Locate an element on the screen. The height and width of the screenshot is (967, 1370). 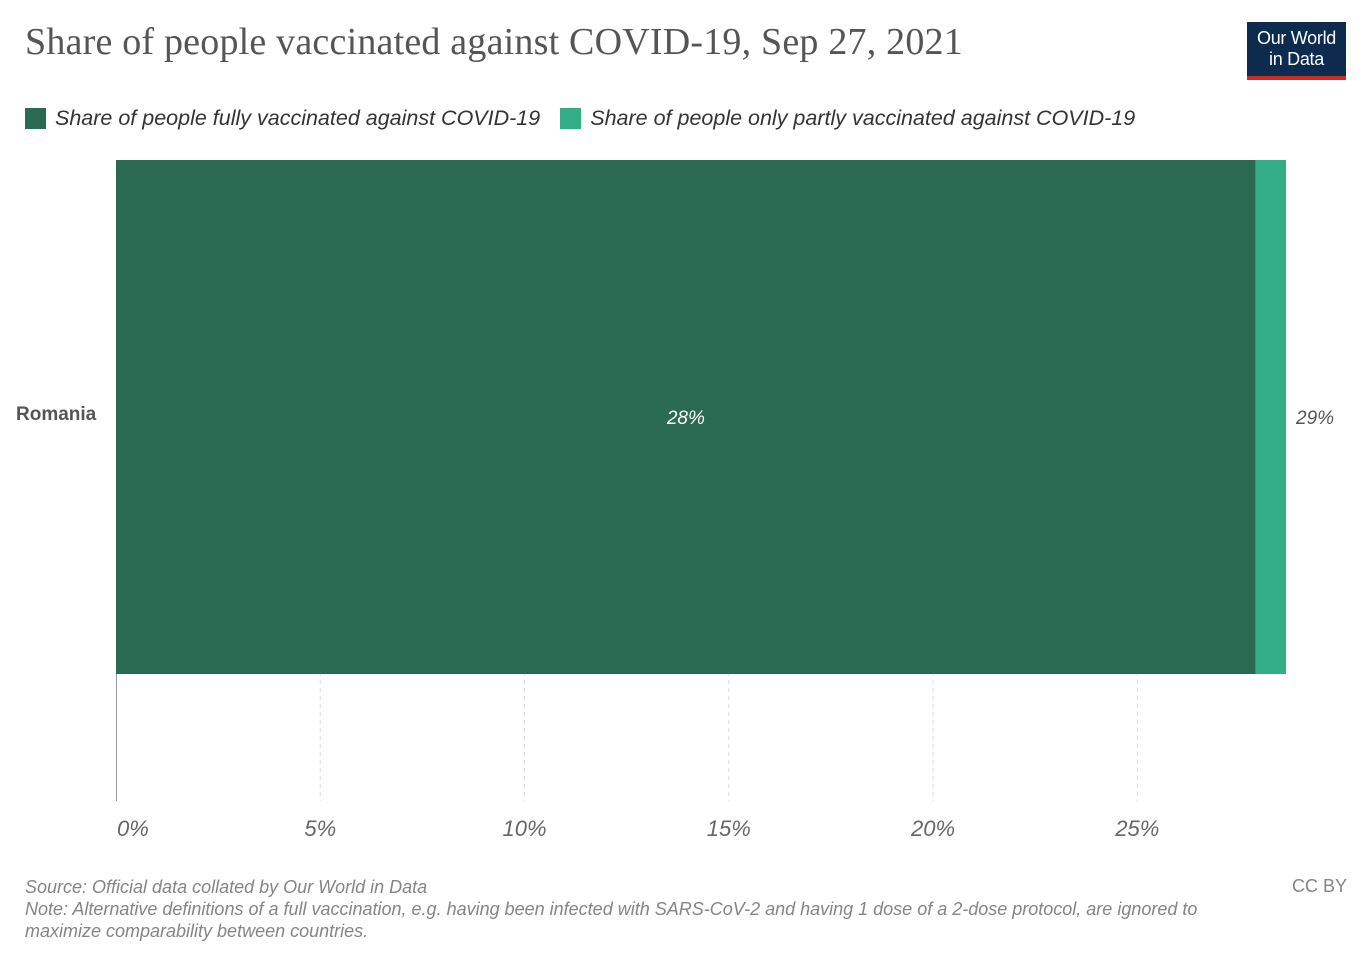
bar-total-label-romania: 29% is located at coordinates (1314, 418).